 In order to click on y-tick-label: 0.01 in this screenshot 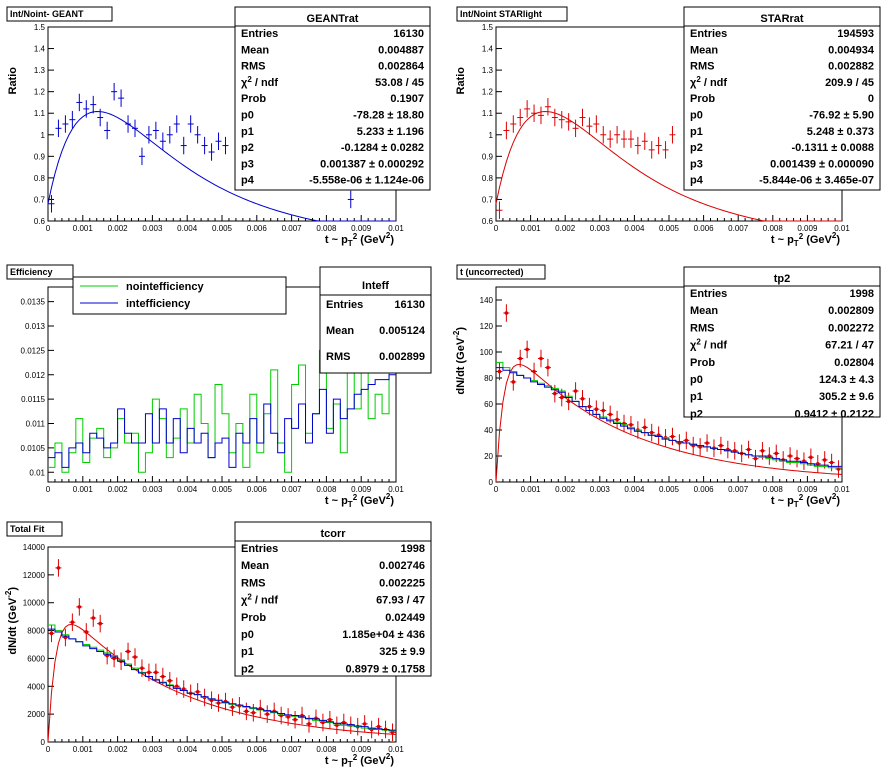, I will do `click(37, 472)`.